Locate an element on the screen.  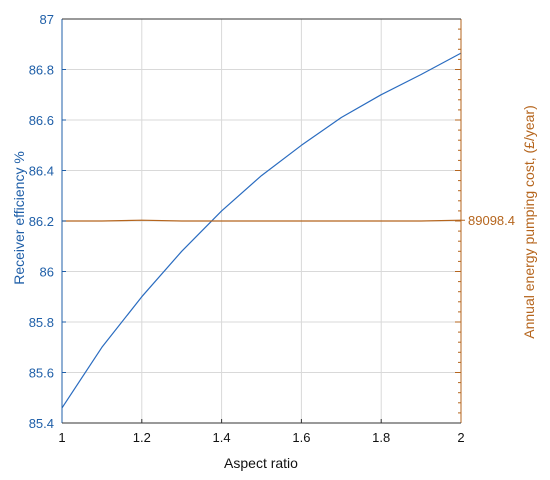
y-axis-right-label: Annual energy pumping cost, (£/year) is located at coordinates (529, 221).